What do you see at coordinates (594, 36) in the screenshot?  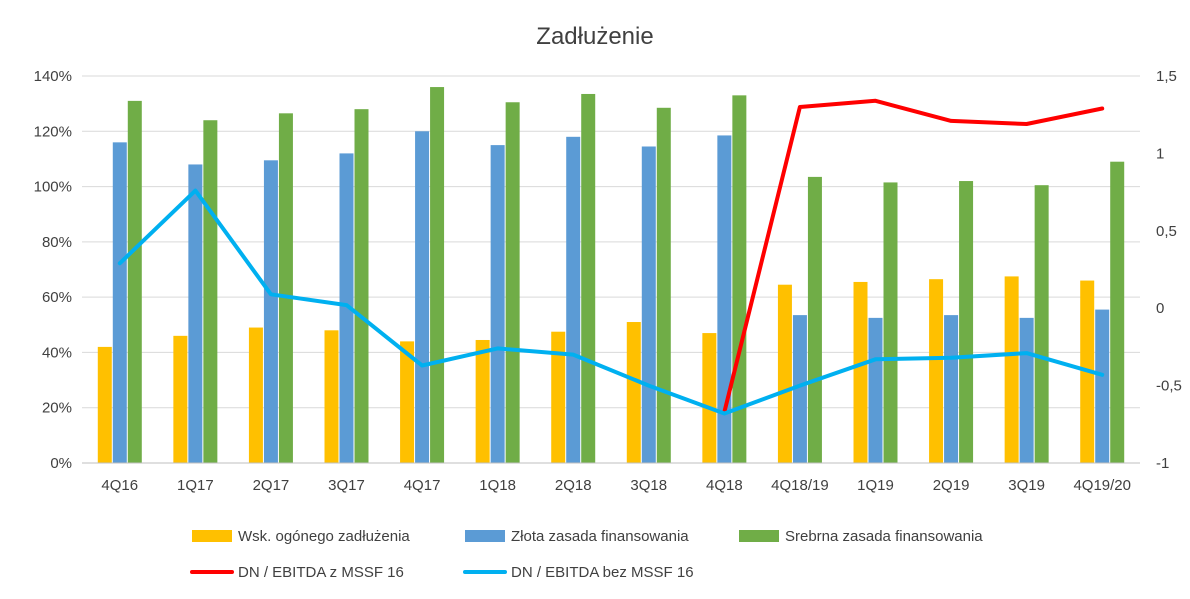 I see `chart-title: Zadłużenie` at bounding box center [594, 36].